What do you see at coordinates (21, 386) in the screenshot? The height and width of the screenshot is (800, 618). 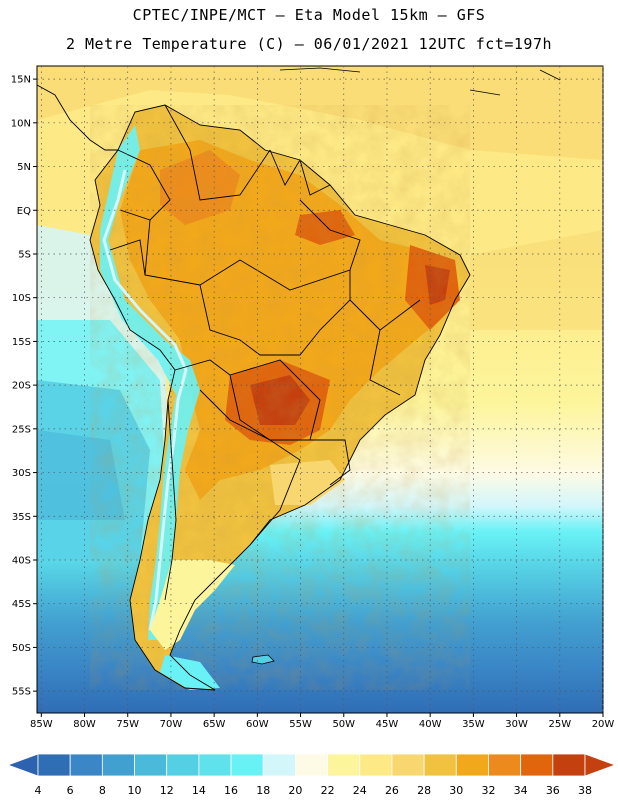 I see `latitude-label: 20S` at bounding box center [21, 386].